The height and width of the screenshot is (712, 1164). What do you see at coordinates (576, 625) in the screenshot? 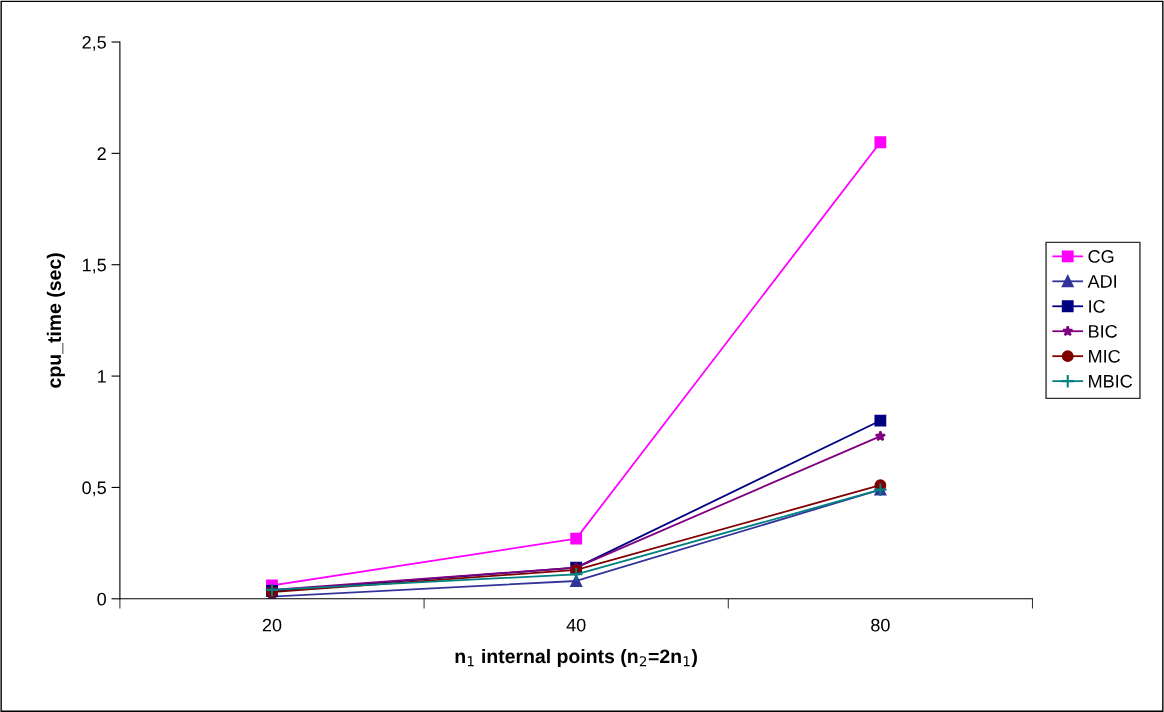
I see `x-tick-label: 40` at bounding box center [576, 625].